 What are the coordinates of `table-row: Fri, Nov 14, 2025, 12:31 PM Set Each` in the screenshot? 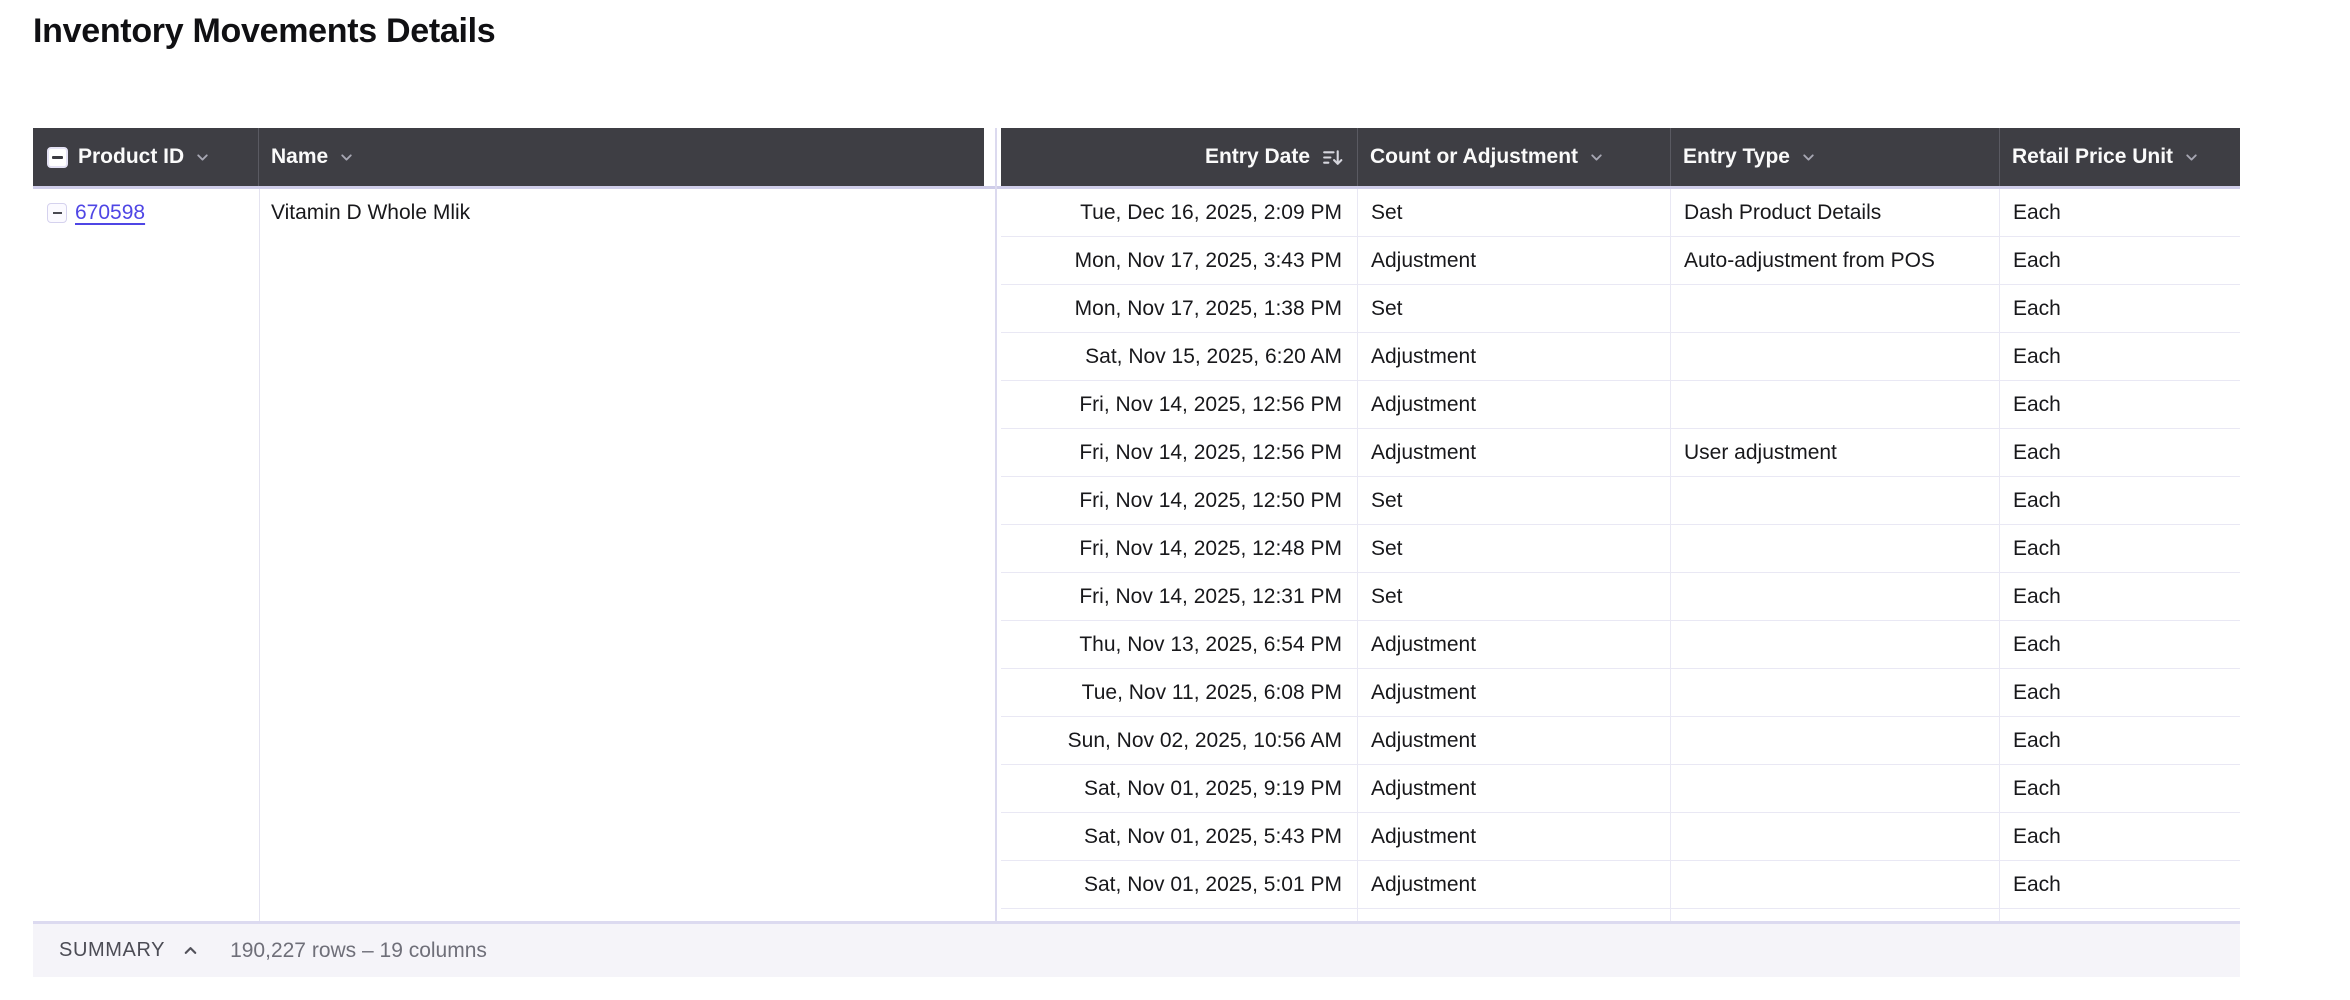 It's located at (1620, 597).